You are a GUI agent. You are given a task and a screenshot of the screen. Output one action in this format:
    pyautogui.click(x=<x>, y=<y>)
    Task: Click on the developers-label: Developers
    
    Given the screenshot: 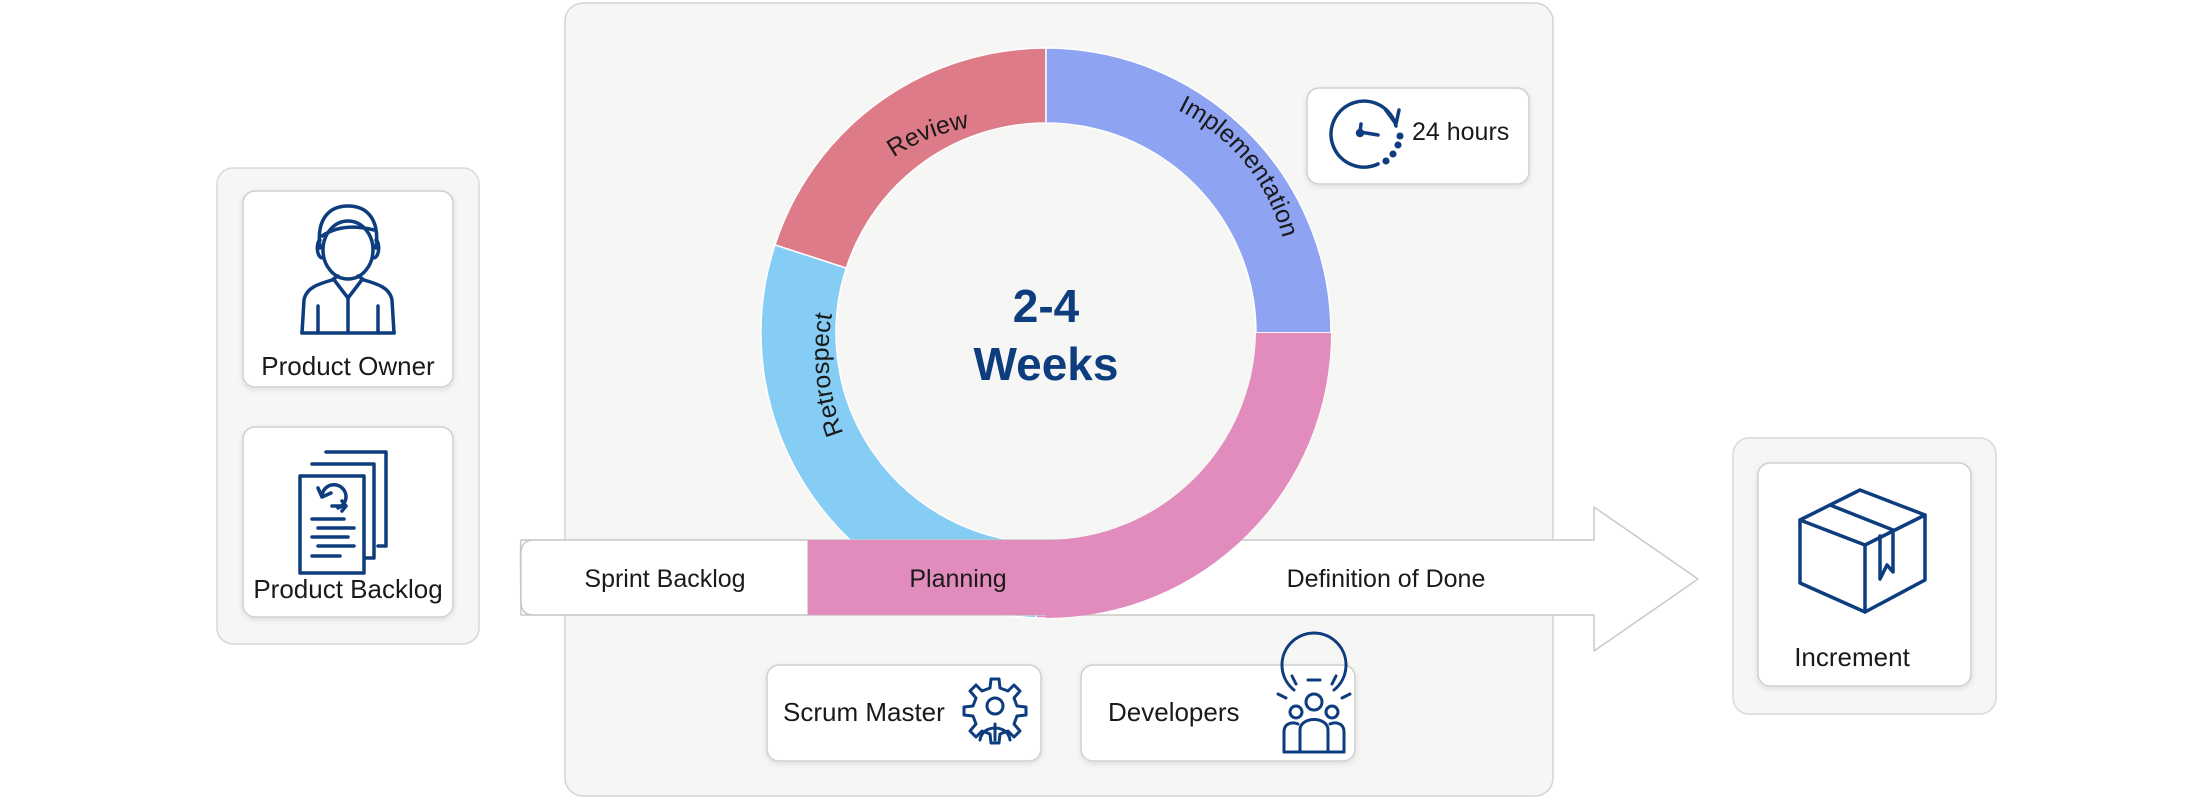 What is the action you would take?
    pyautogui.click(x=1174, y=712)
    